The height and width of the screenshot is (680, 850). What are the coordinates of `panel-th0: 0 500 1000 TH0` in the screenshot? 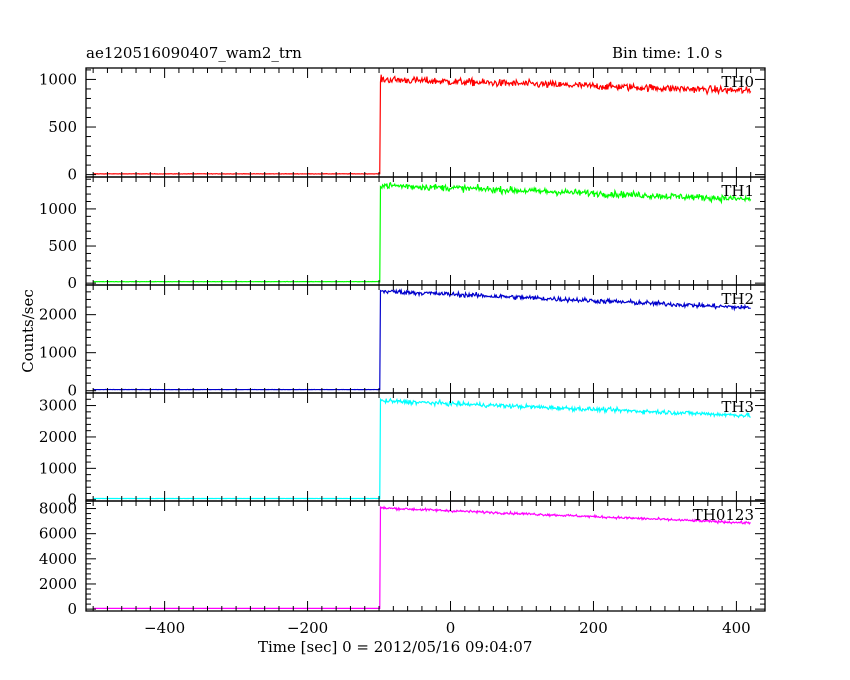 It's located at (402, 125).